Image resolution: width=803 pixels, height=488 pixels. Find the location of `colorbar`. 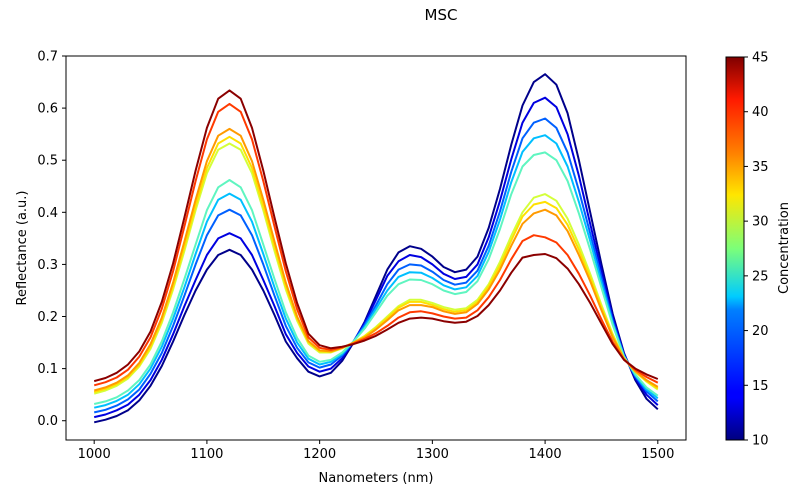

colorbar is located at coordinates (735, 248).